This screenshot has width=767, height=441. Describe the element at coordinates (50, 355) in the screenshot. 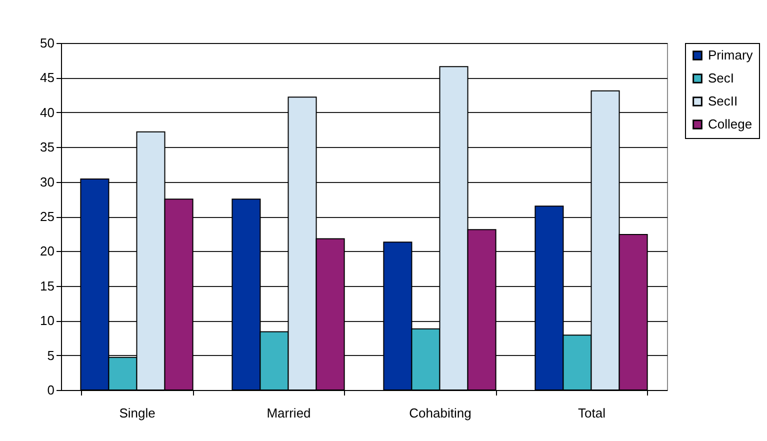

I see `y-tick-label: 5` at that location.